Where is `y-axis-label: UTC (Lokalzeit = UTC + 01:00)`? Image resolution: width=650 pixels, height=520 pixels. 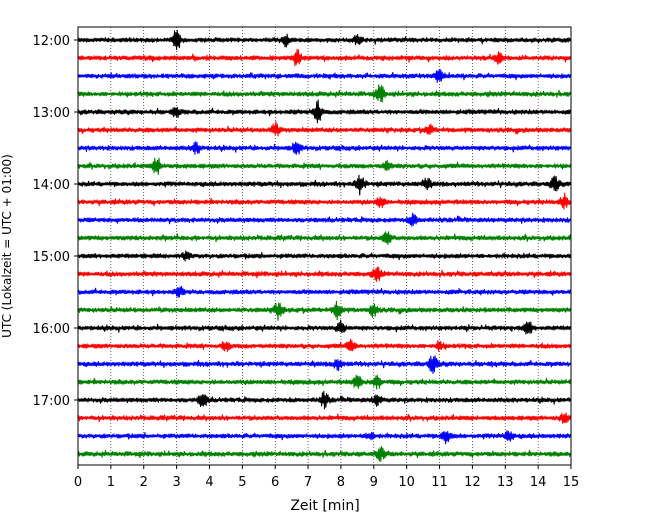 y-axis-label: UTC (Lokalzeit = UTC + 01:00) is located at coordinates (7, 246).